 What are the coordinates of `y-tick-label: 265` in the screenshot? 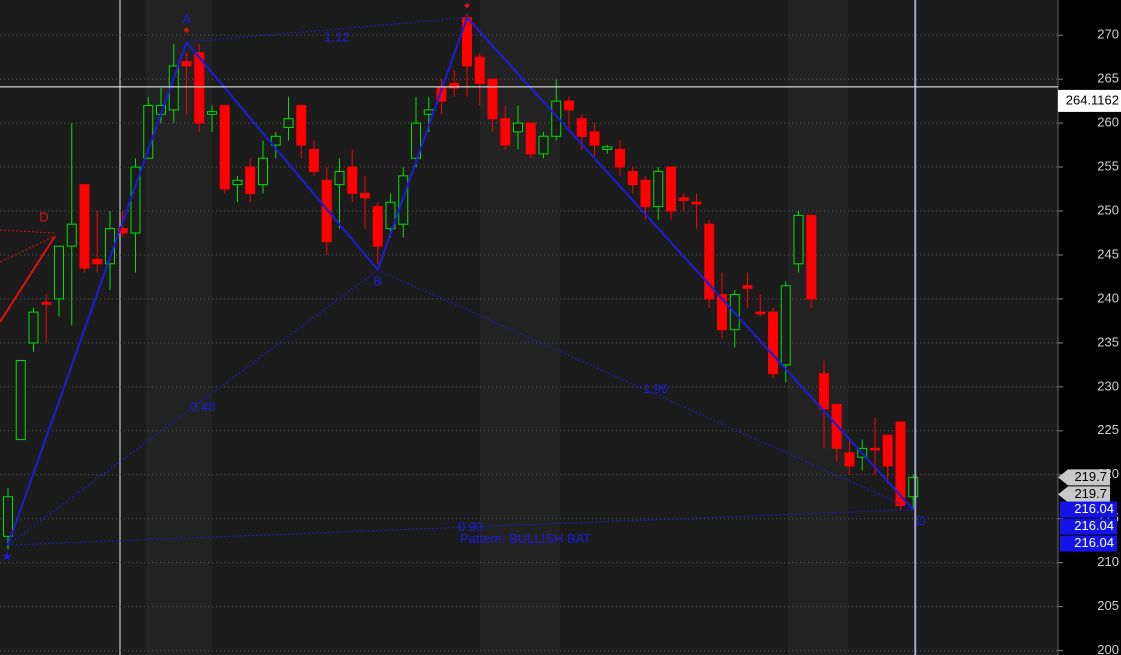 It's located at (1108, 78).